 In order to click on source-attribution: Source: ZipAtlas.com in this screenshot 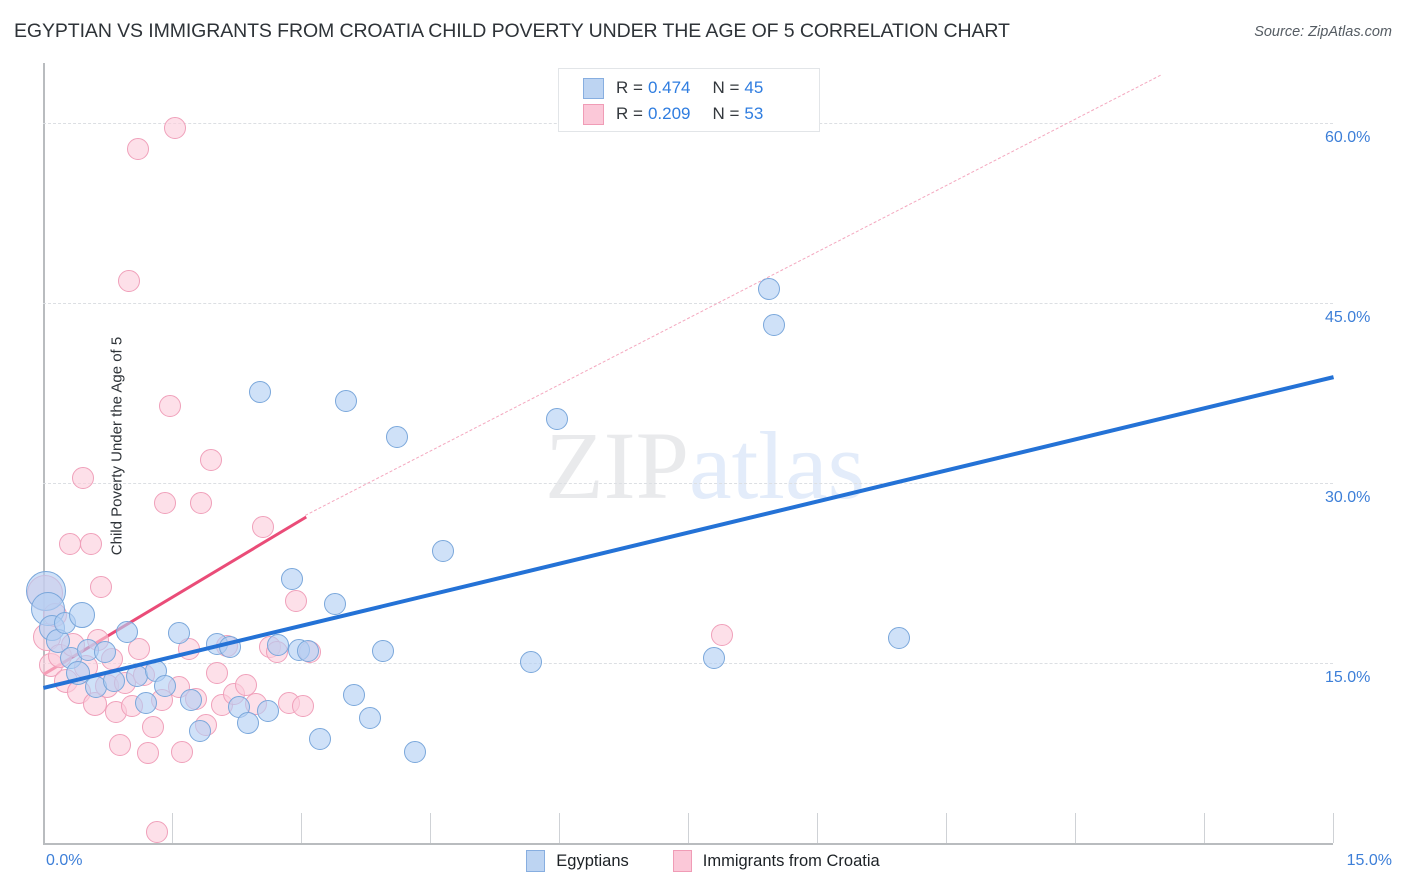, I will do `click(1323, 32)`.